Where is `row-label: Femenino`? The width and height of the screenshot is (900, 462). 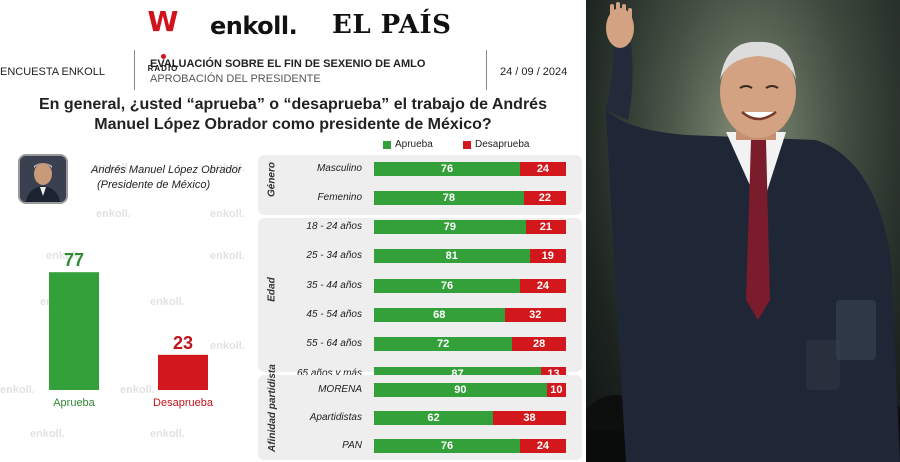
row-label: Femenino is located at coordinates (339, 197).